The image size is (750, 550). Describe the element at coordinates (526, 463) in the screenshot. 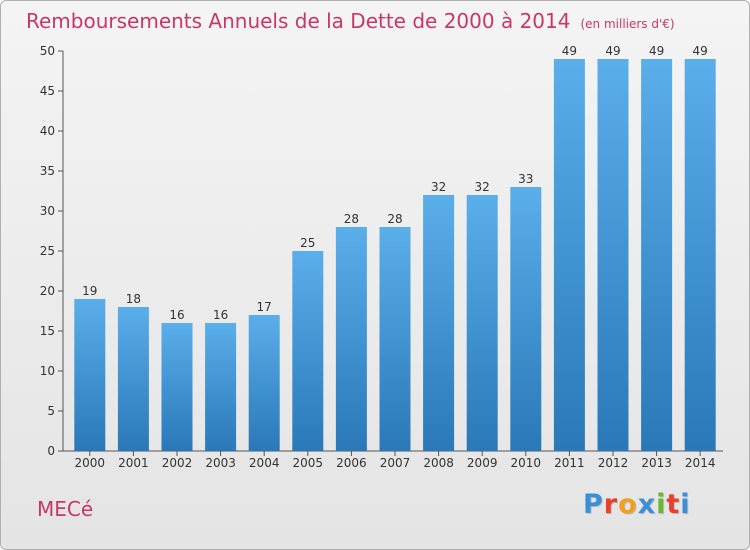

I see `x-tick-label: 2010` at that location.